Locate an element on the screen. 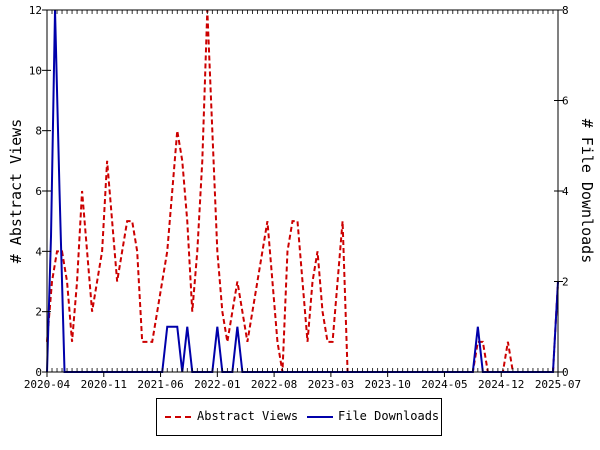 The width and height of the screenshot is (600, 450). y-right-tick-label: 2 is located at coordinates (565, 282).